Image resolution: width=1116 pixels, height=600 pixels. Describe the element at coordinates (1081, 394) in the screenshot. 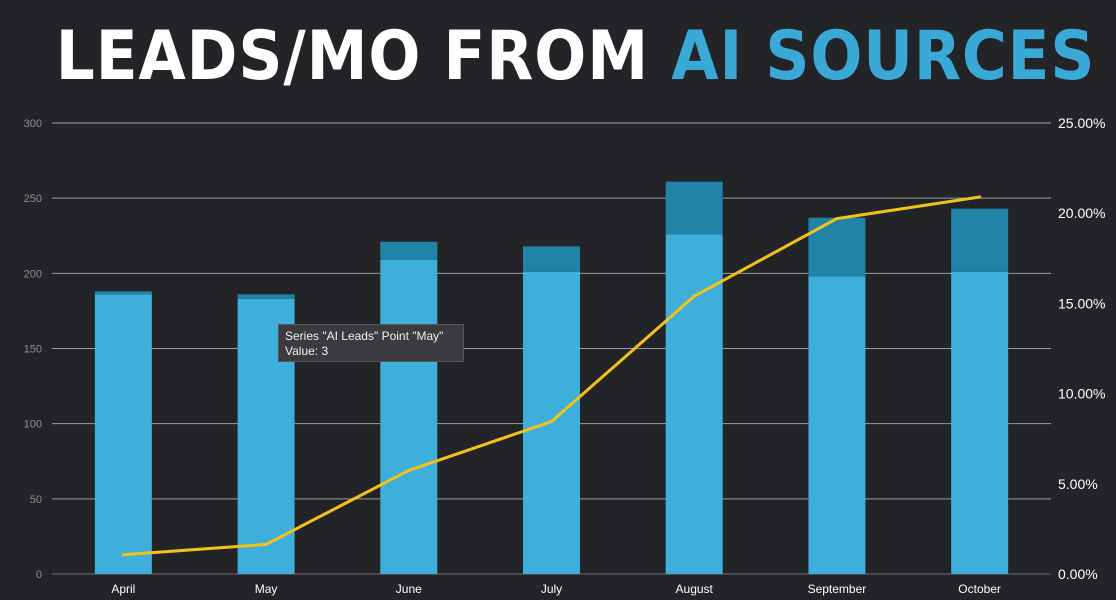

I see `right-tick-label: 10.00%` at that location.